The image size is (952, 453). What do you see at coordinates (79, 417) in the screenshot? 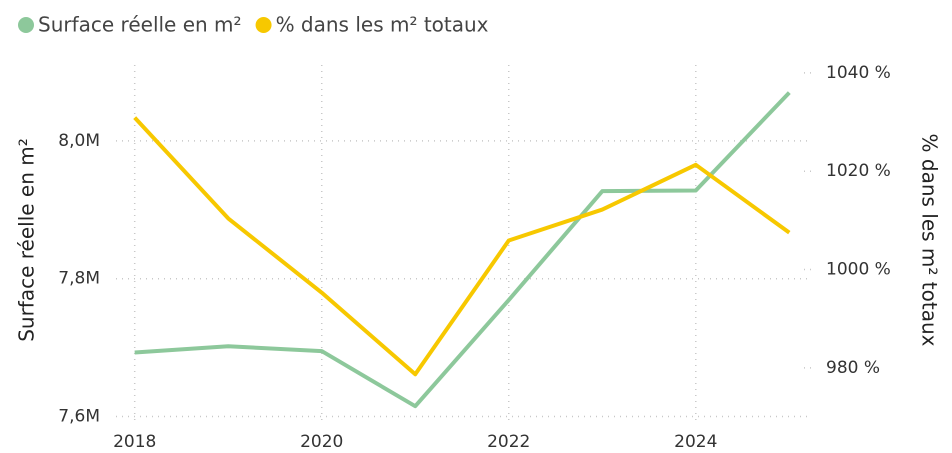
I see `y-tick-label: 7,6M` at bounding box center [79, 417].